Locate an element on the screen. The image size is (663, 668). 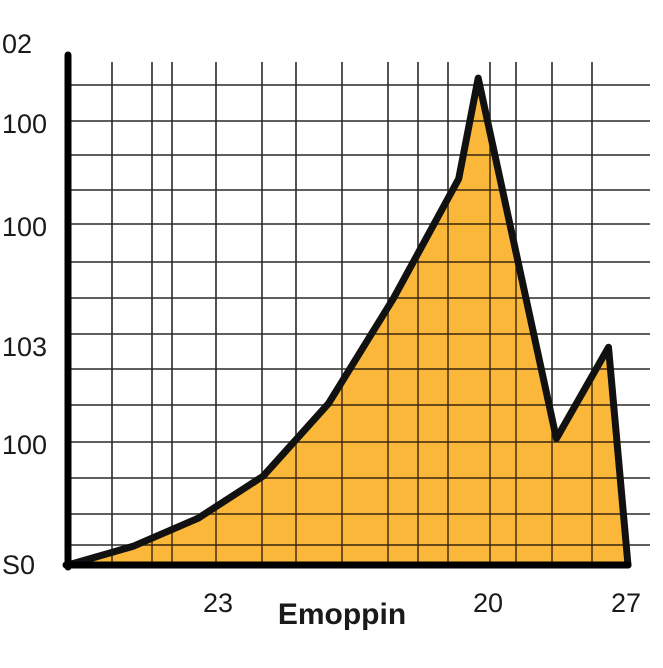
x-tick-label-1: 20 is located at coordinates (488, 603).